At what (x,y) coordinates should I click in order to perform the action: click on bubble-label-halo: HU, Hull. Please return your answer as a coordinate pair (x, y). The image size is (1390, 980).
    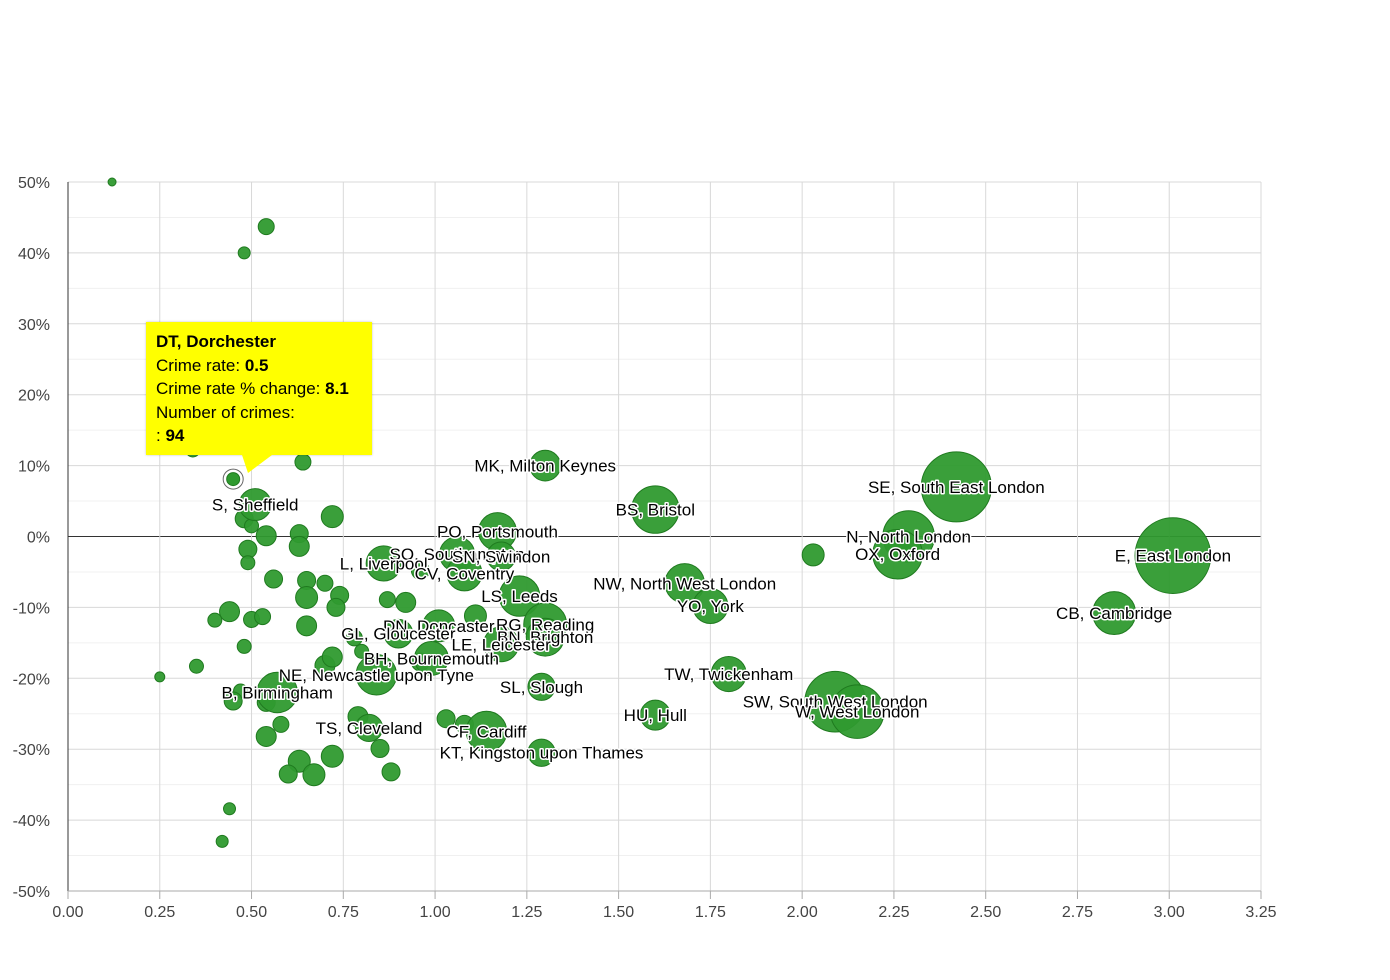
    Looking at the image, I should click on (655, 715).